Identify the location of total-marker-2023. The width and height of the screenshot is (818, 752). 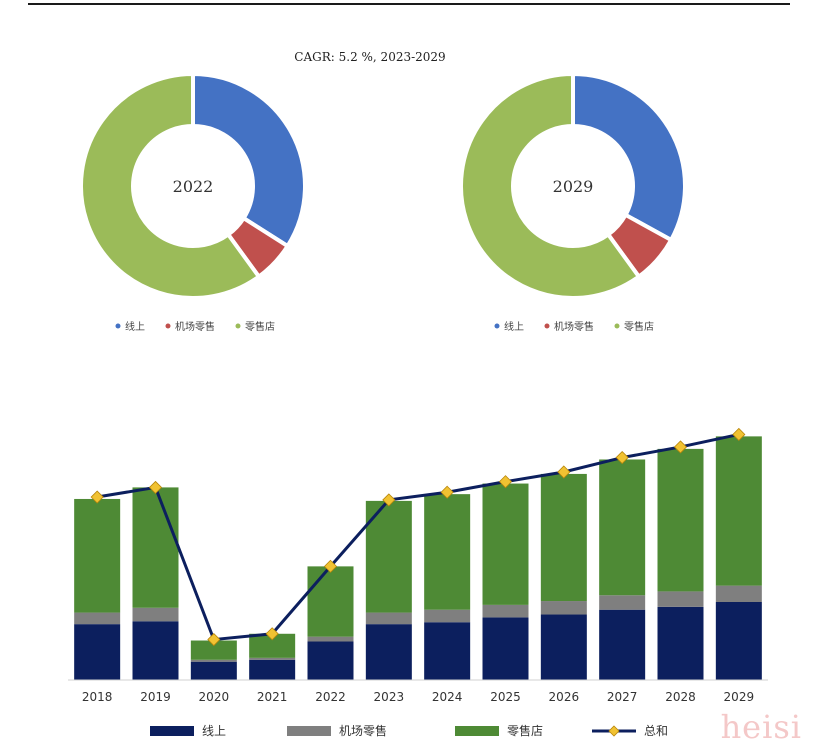
(389, 500).